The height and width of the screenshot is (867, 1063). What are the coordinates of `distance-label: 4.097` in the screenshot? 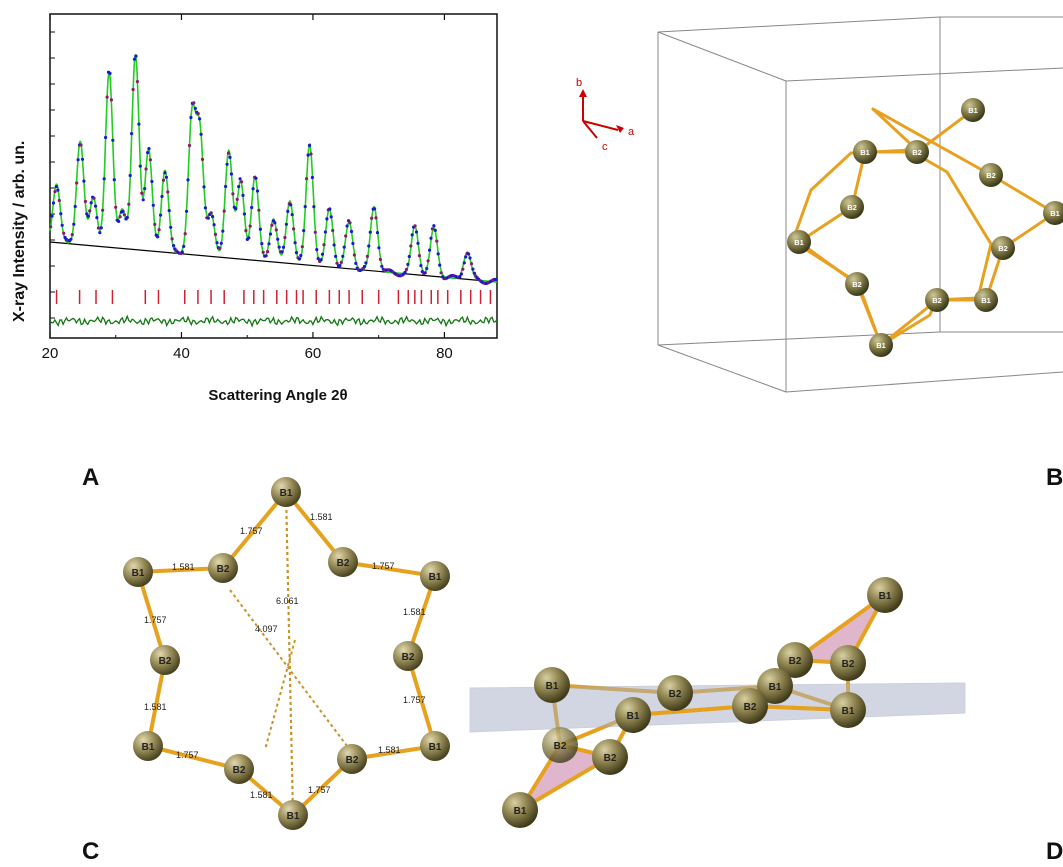 It's located at (266, 629).